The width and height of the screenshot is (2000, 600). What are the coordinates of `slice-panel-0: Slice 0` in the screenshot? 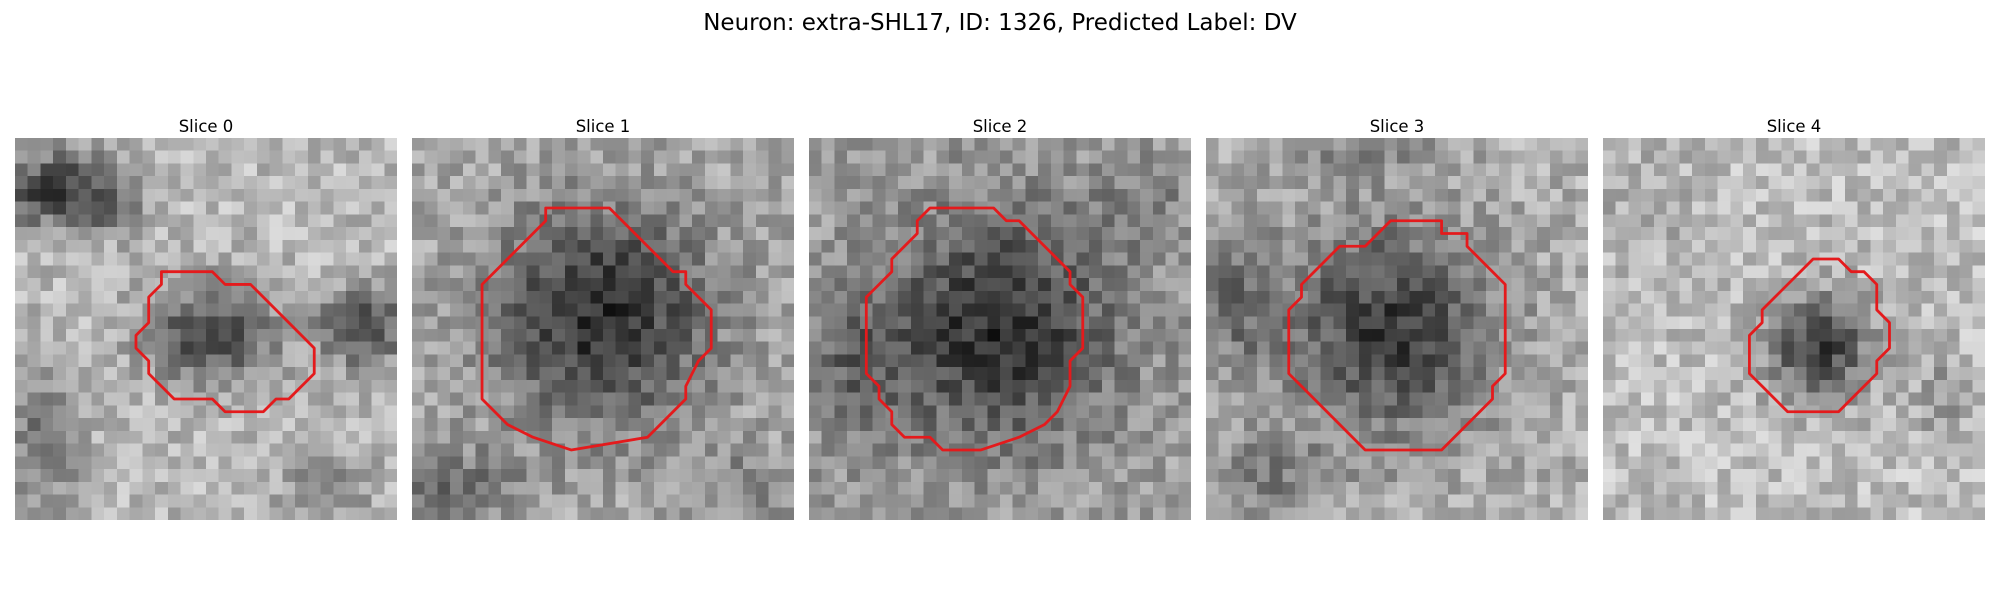 It's located at (206, 318).